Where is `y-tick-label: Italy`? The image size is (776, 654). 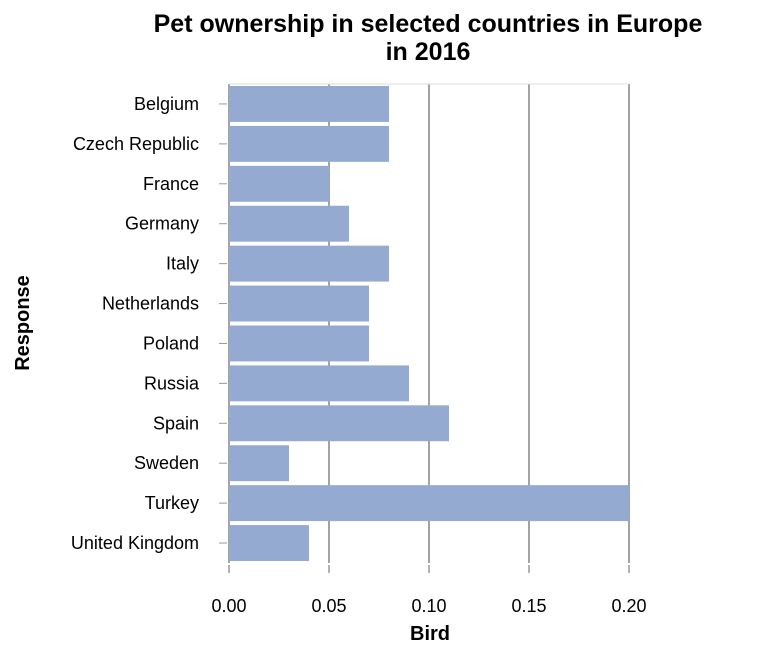 y-tick-label: Italy is located at coordinates (182, 264).